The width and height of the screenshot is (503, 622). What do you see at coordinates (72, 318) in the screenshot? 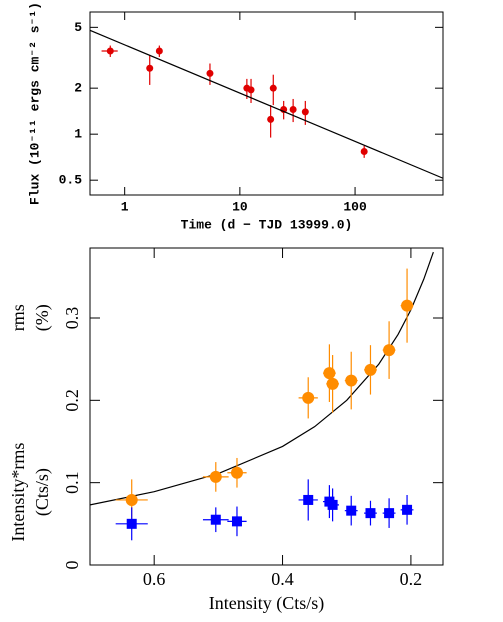
I see `y-tick-label: 0.3` at bounding box center [72, 318].